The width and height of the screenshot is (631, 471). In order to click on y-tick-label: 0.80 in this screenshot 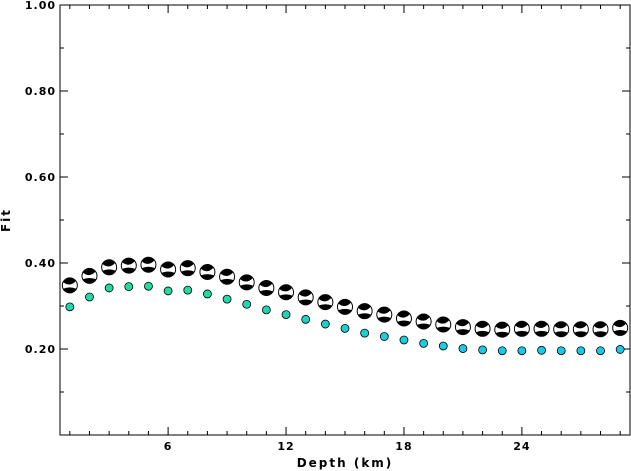, I will do `click(40, 91)`.